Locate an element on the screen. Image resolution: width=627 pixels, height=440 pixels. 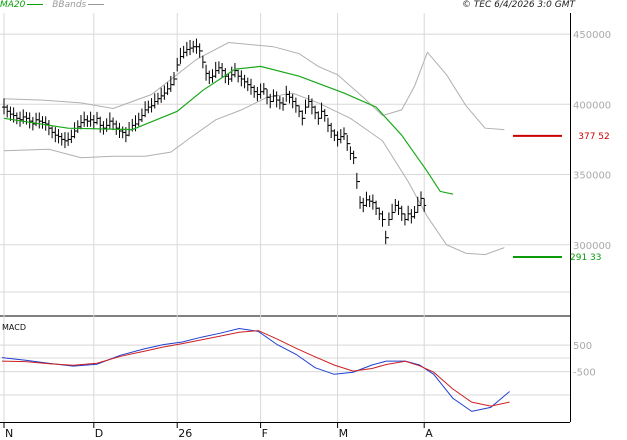
legend-ma20-line is located at coordinates (35, 4).